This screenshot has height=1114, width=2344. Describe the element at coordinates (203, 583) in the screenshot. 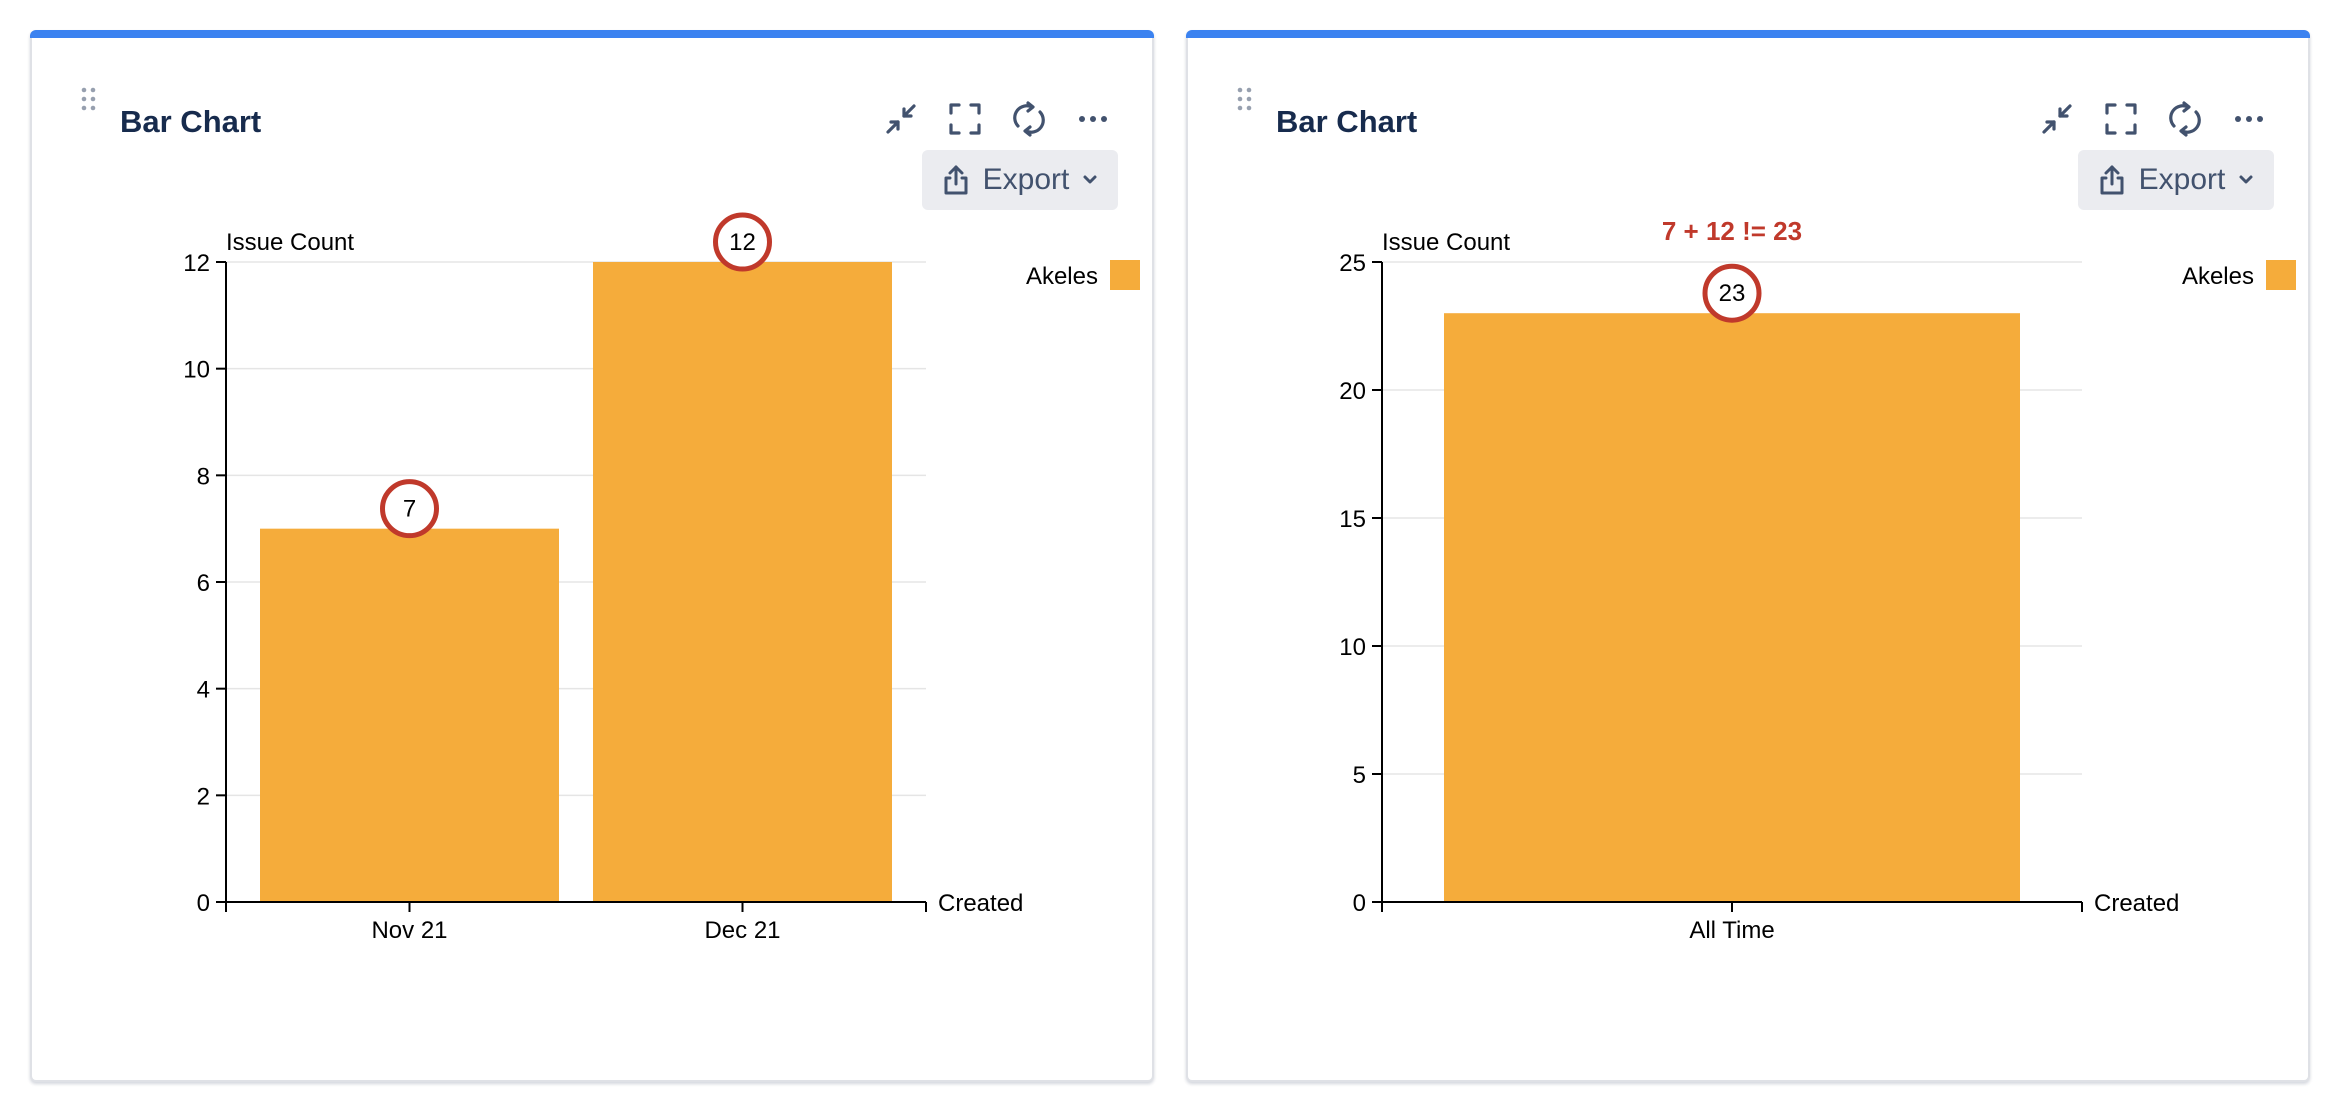

I see `y-tick-label: 6` at that location.